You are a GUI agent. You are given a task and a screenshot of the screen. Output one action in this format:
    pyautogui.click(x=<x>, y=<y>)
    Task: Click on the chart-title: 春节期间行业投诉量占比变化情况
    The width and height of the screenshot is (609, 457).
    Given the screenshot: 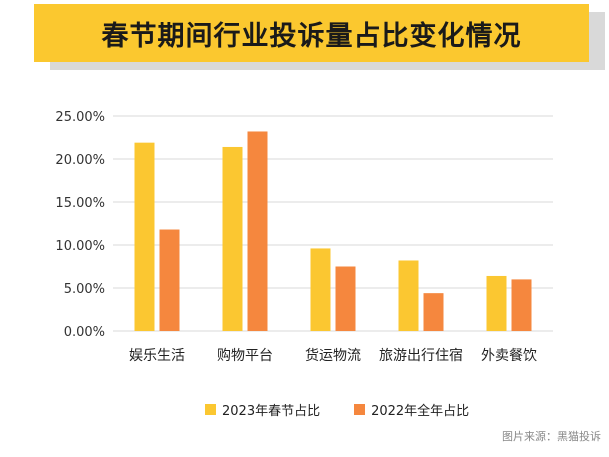 What is the action you would take?
    pyautogui.click(x=311, y=36)
    